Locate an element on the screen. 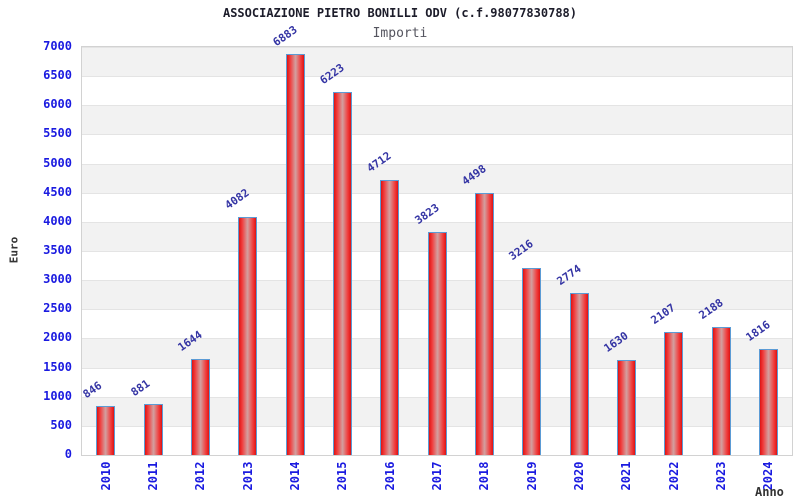 This screenshot has height=500, width=800. bar-2017 is located at coordinates (437, 343).